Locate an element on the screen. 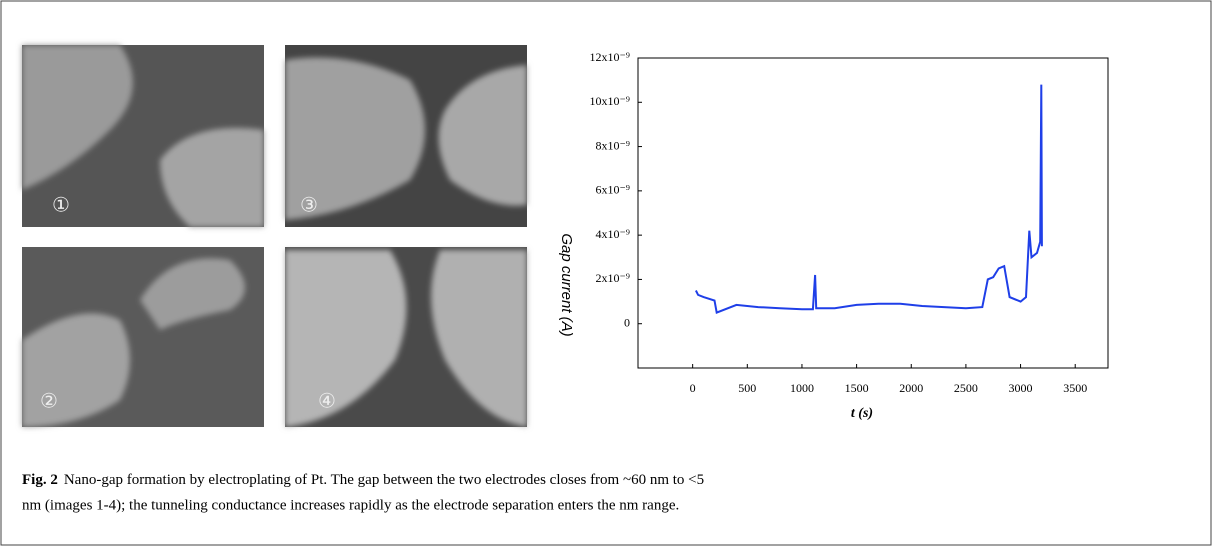  x-tick-label: 3000 is located at coordinates (1021, 388).